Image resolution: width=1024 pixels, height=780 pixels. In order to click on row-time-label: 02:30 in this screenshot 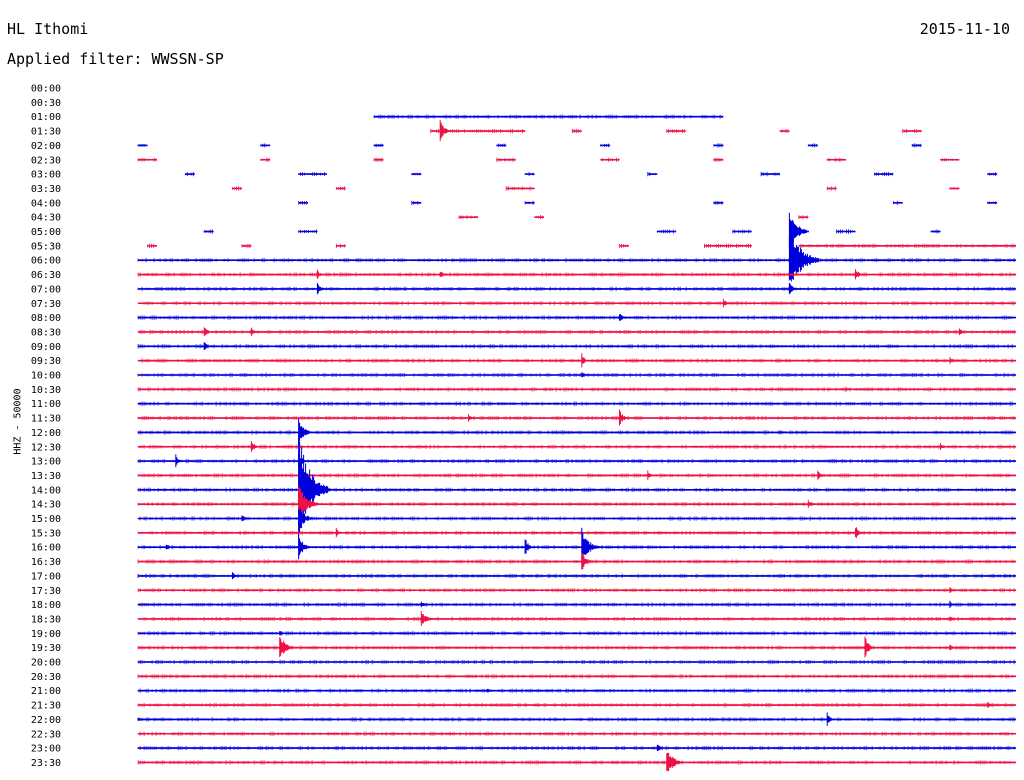, I will do `click(46, 160)`.